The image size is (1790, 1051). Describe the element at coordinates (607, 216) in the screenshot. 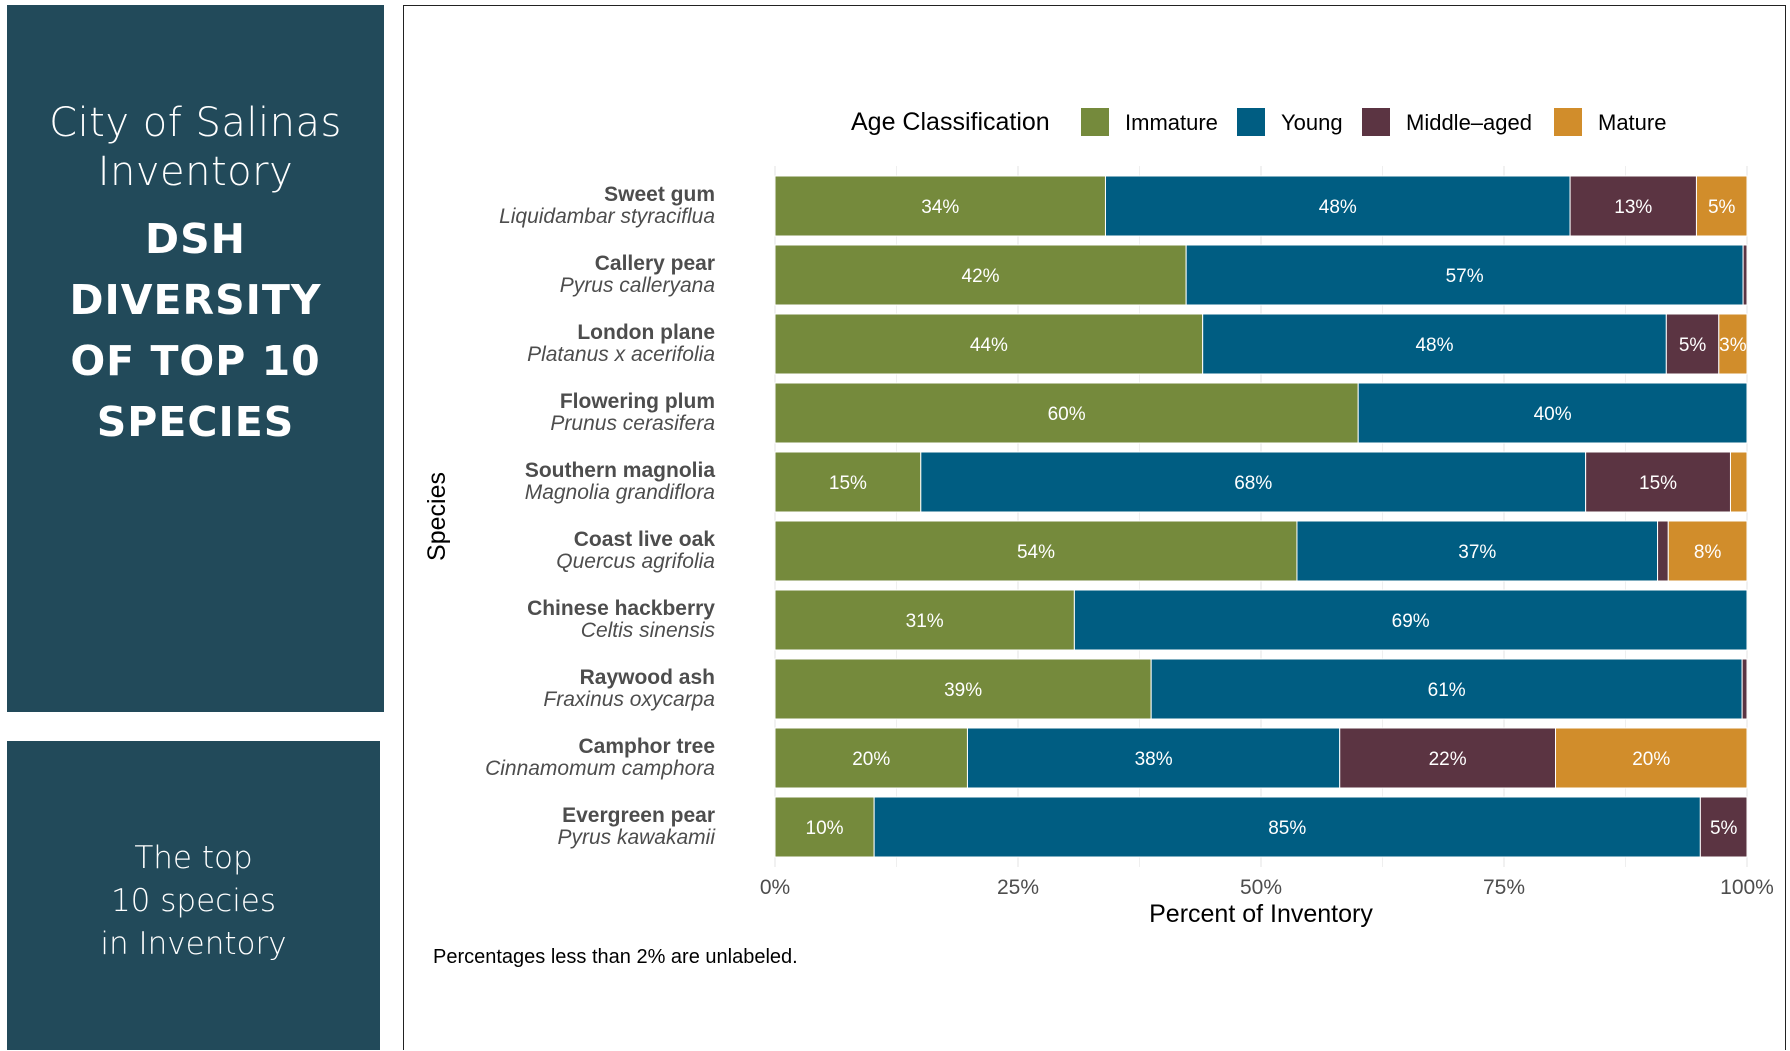

I see `species-scientific-name: Liquidambar styraciflua` at that location.